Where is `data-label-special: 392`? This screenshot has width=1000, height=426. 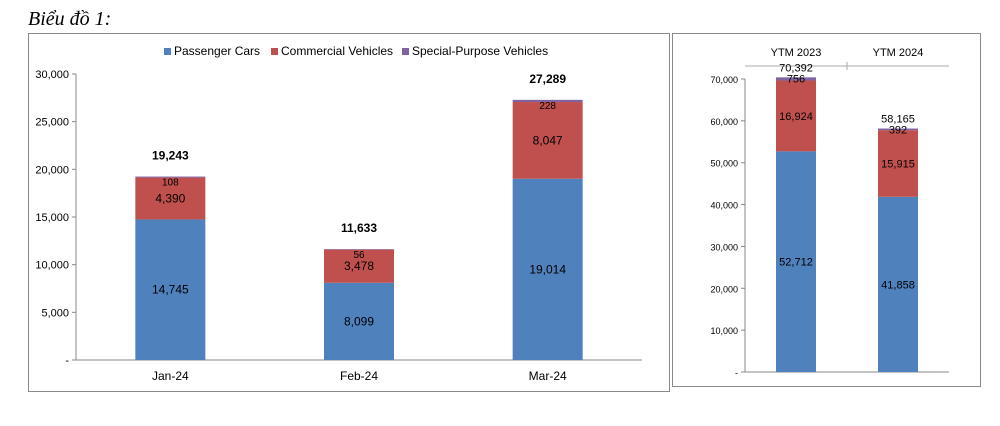 data-label-special: 392 is located at coordinates (898, 131).